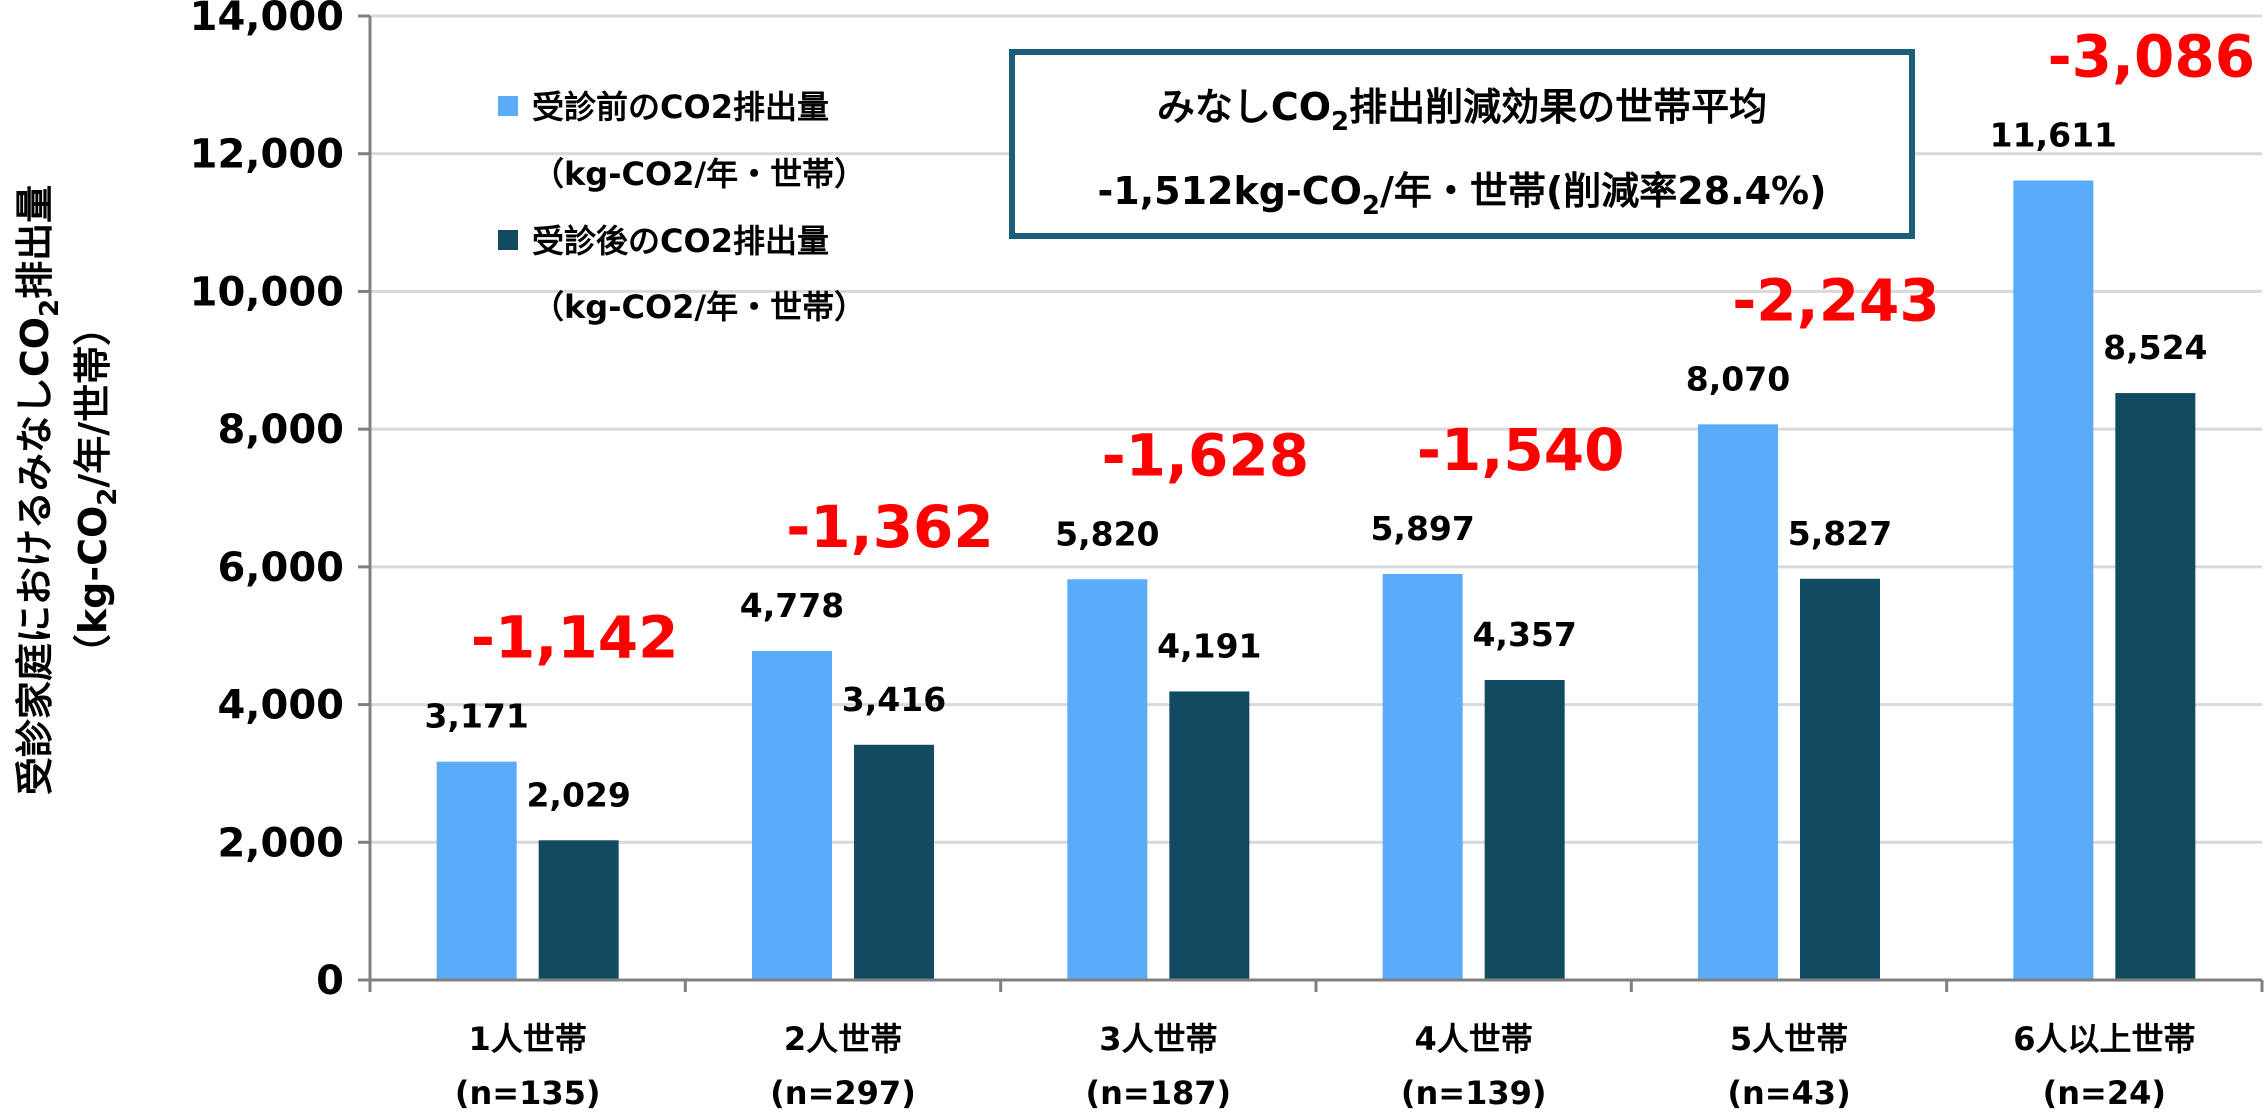 The height and width of the screenshot is (1119, 2268). I want to click on data-label-after: 2,029, so click(578, 794).